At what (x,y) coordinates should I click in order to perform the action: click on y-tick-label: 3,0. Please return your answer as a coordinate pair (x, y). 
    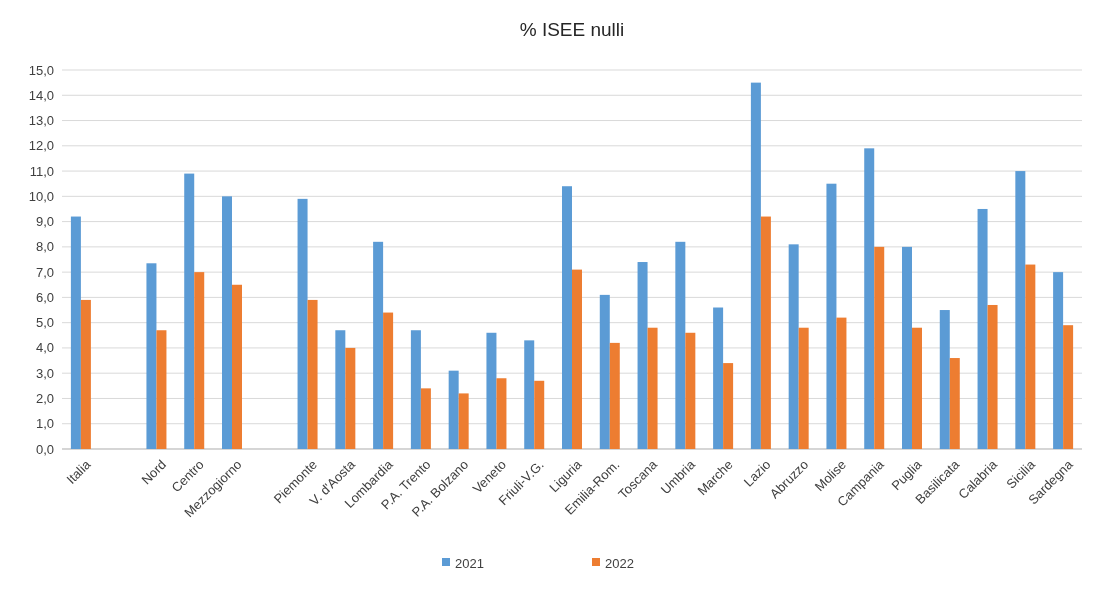
    Looking at the image, I should click on (44, 373).